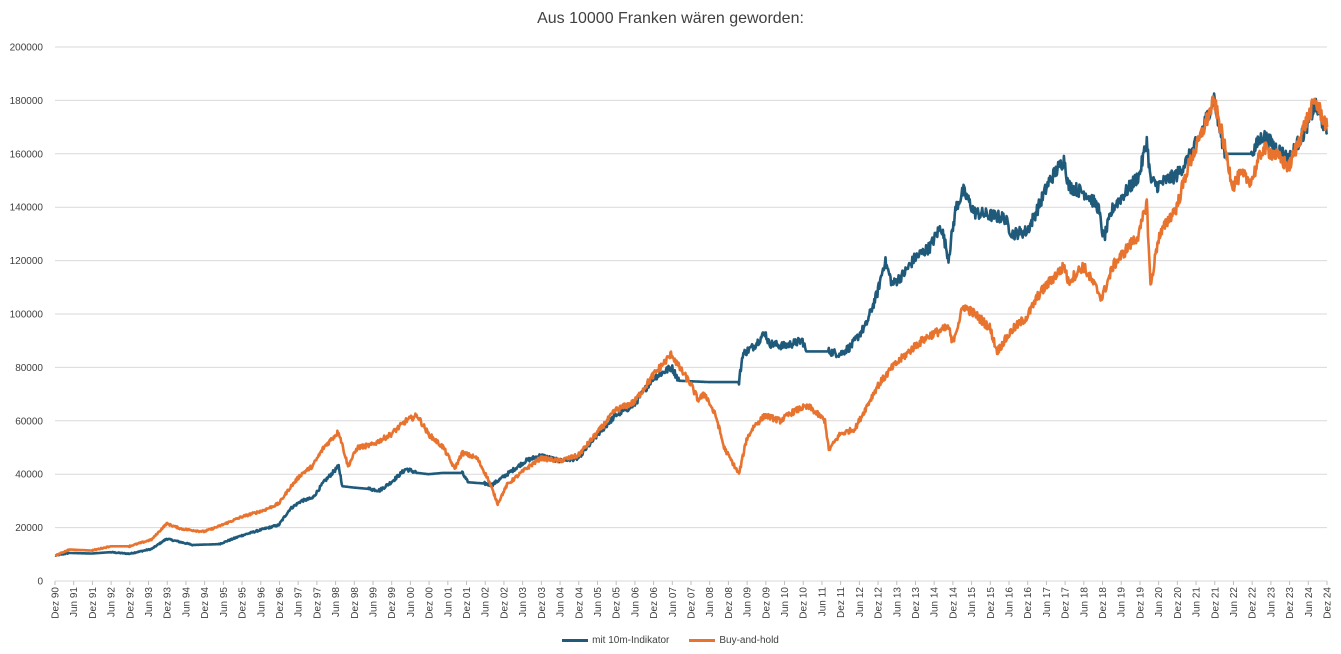  Describe the element at coordinates (1140, 603) in the screenshot. I see `x-tick-label: Dez 19` at that location.